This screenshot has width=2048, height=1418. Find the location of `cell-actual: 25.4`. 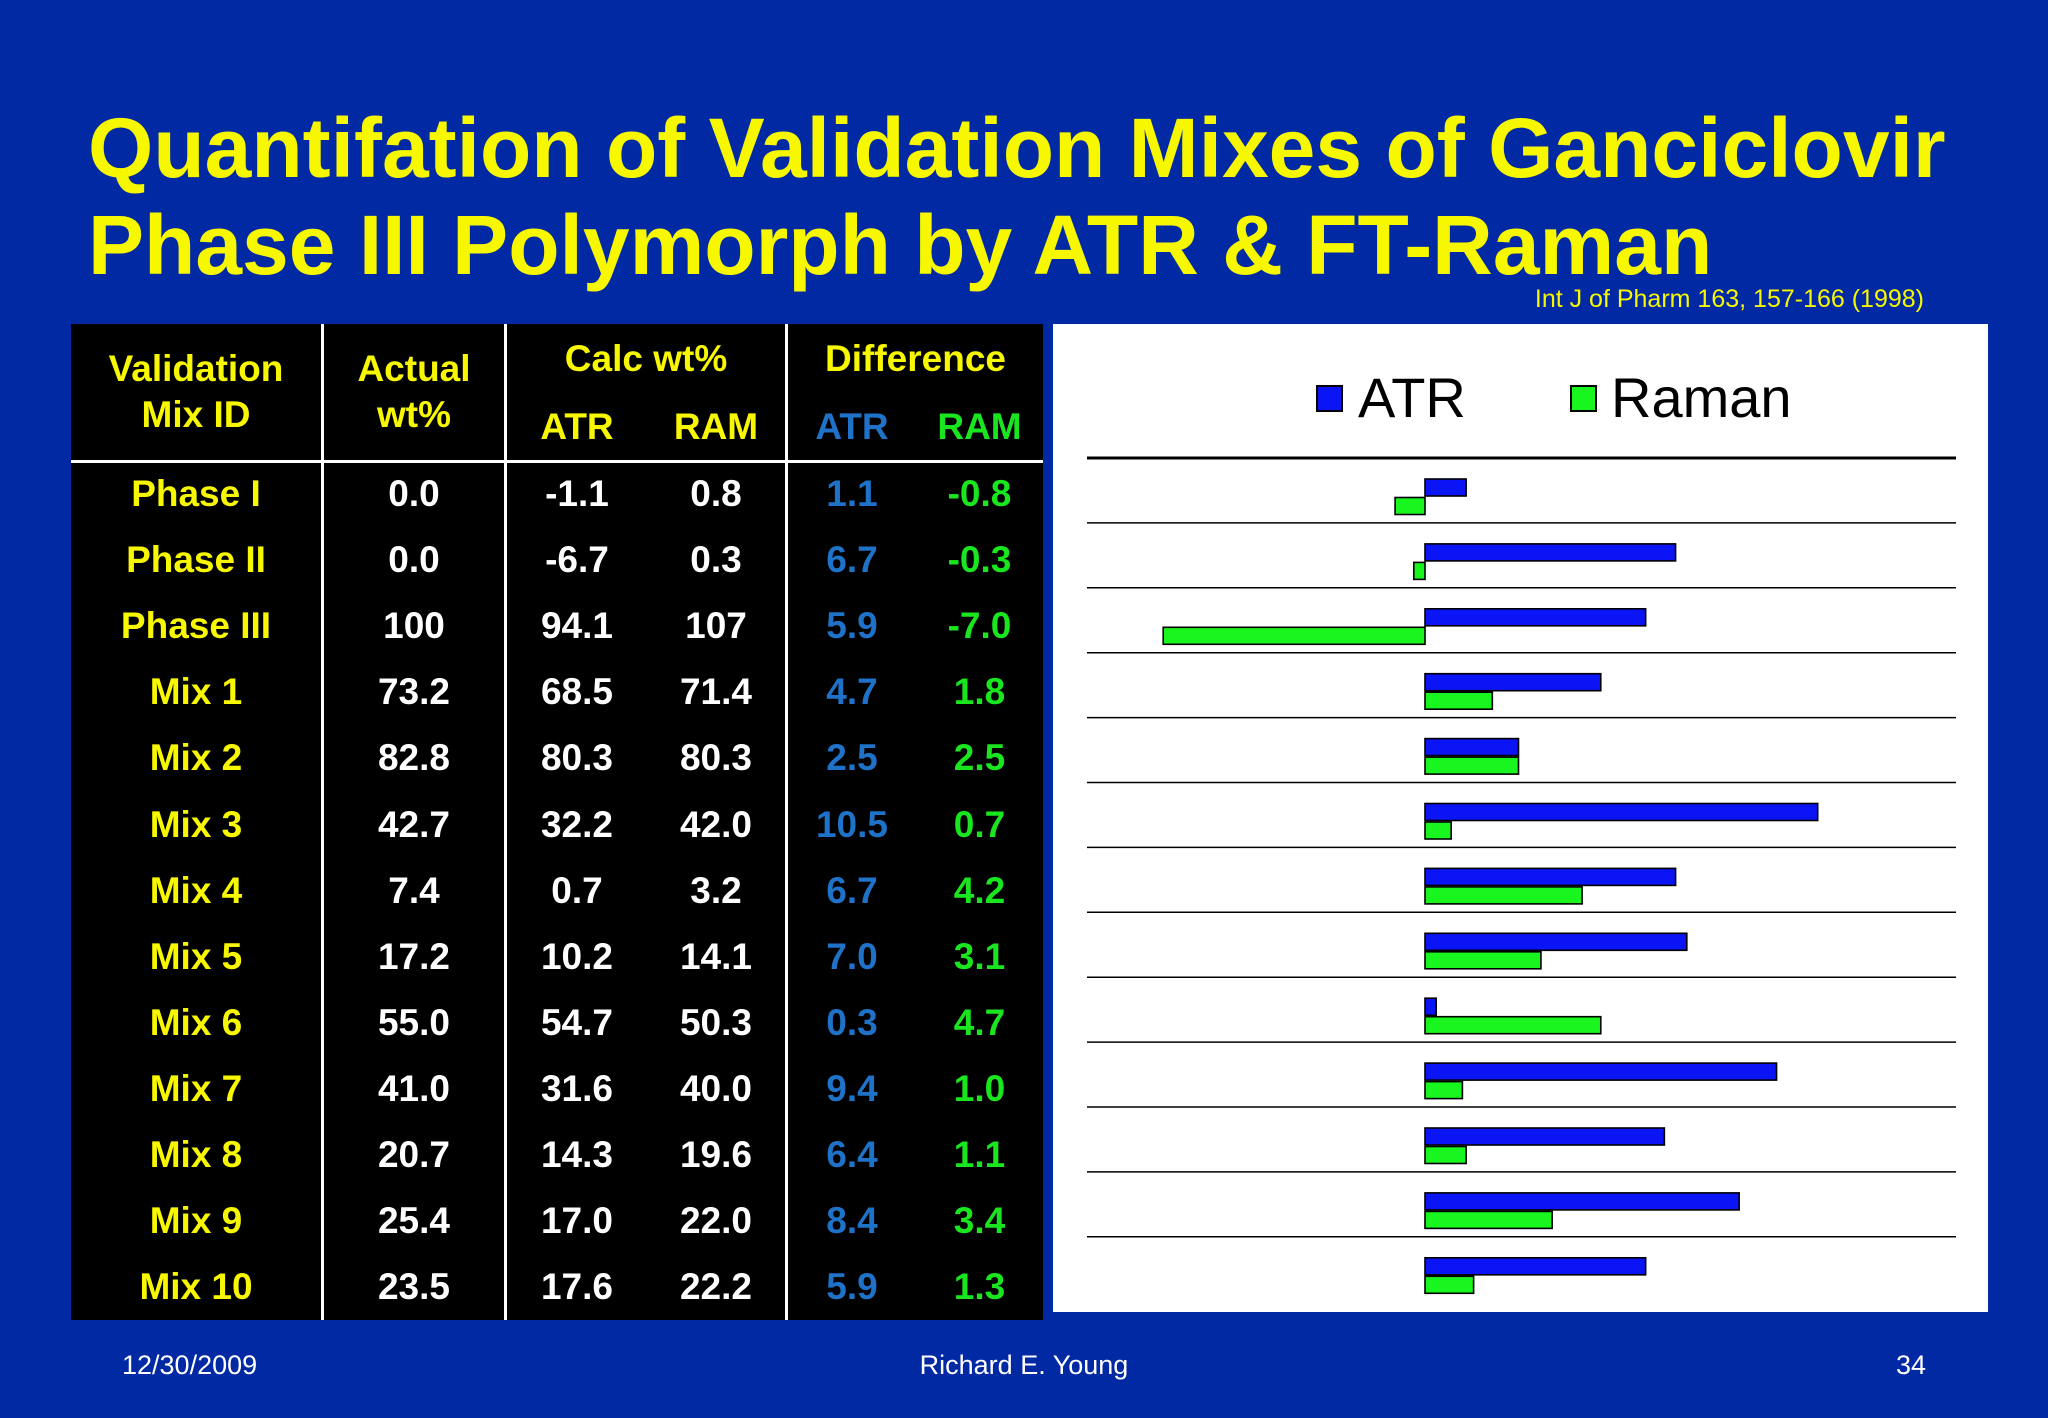

cell-actual: 25.4 is located at coordinates (413, 1221).